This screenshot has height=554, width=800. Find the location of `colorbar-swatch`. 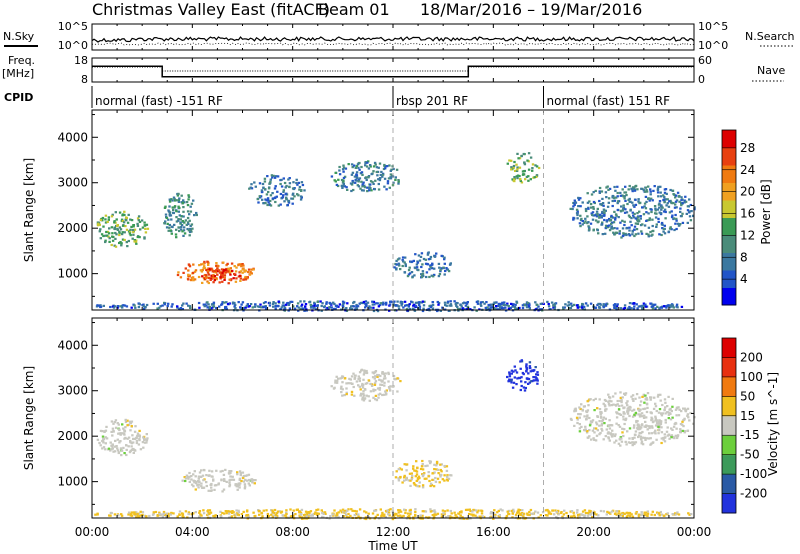

colorbar-swatch is located at coordinates (729, 244).